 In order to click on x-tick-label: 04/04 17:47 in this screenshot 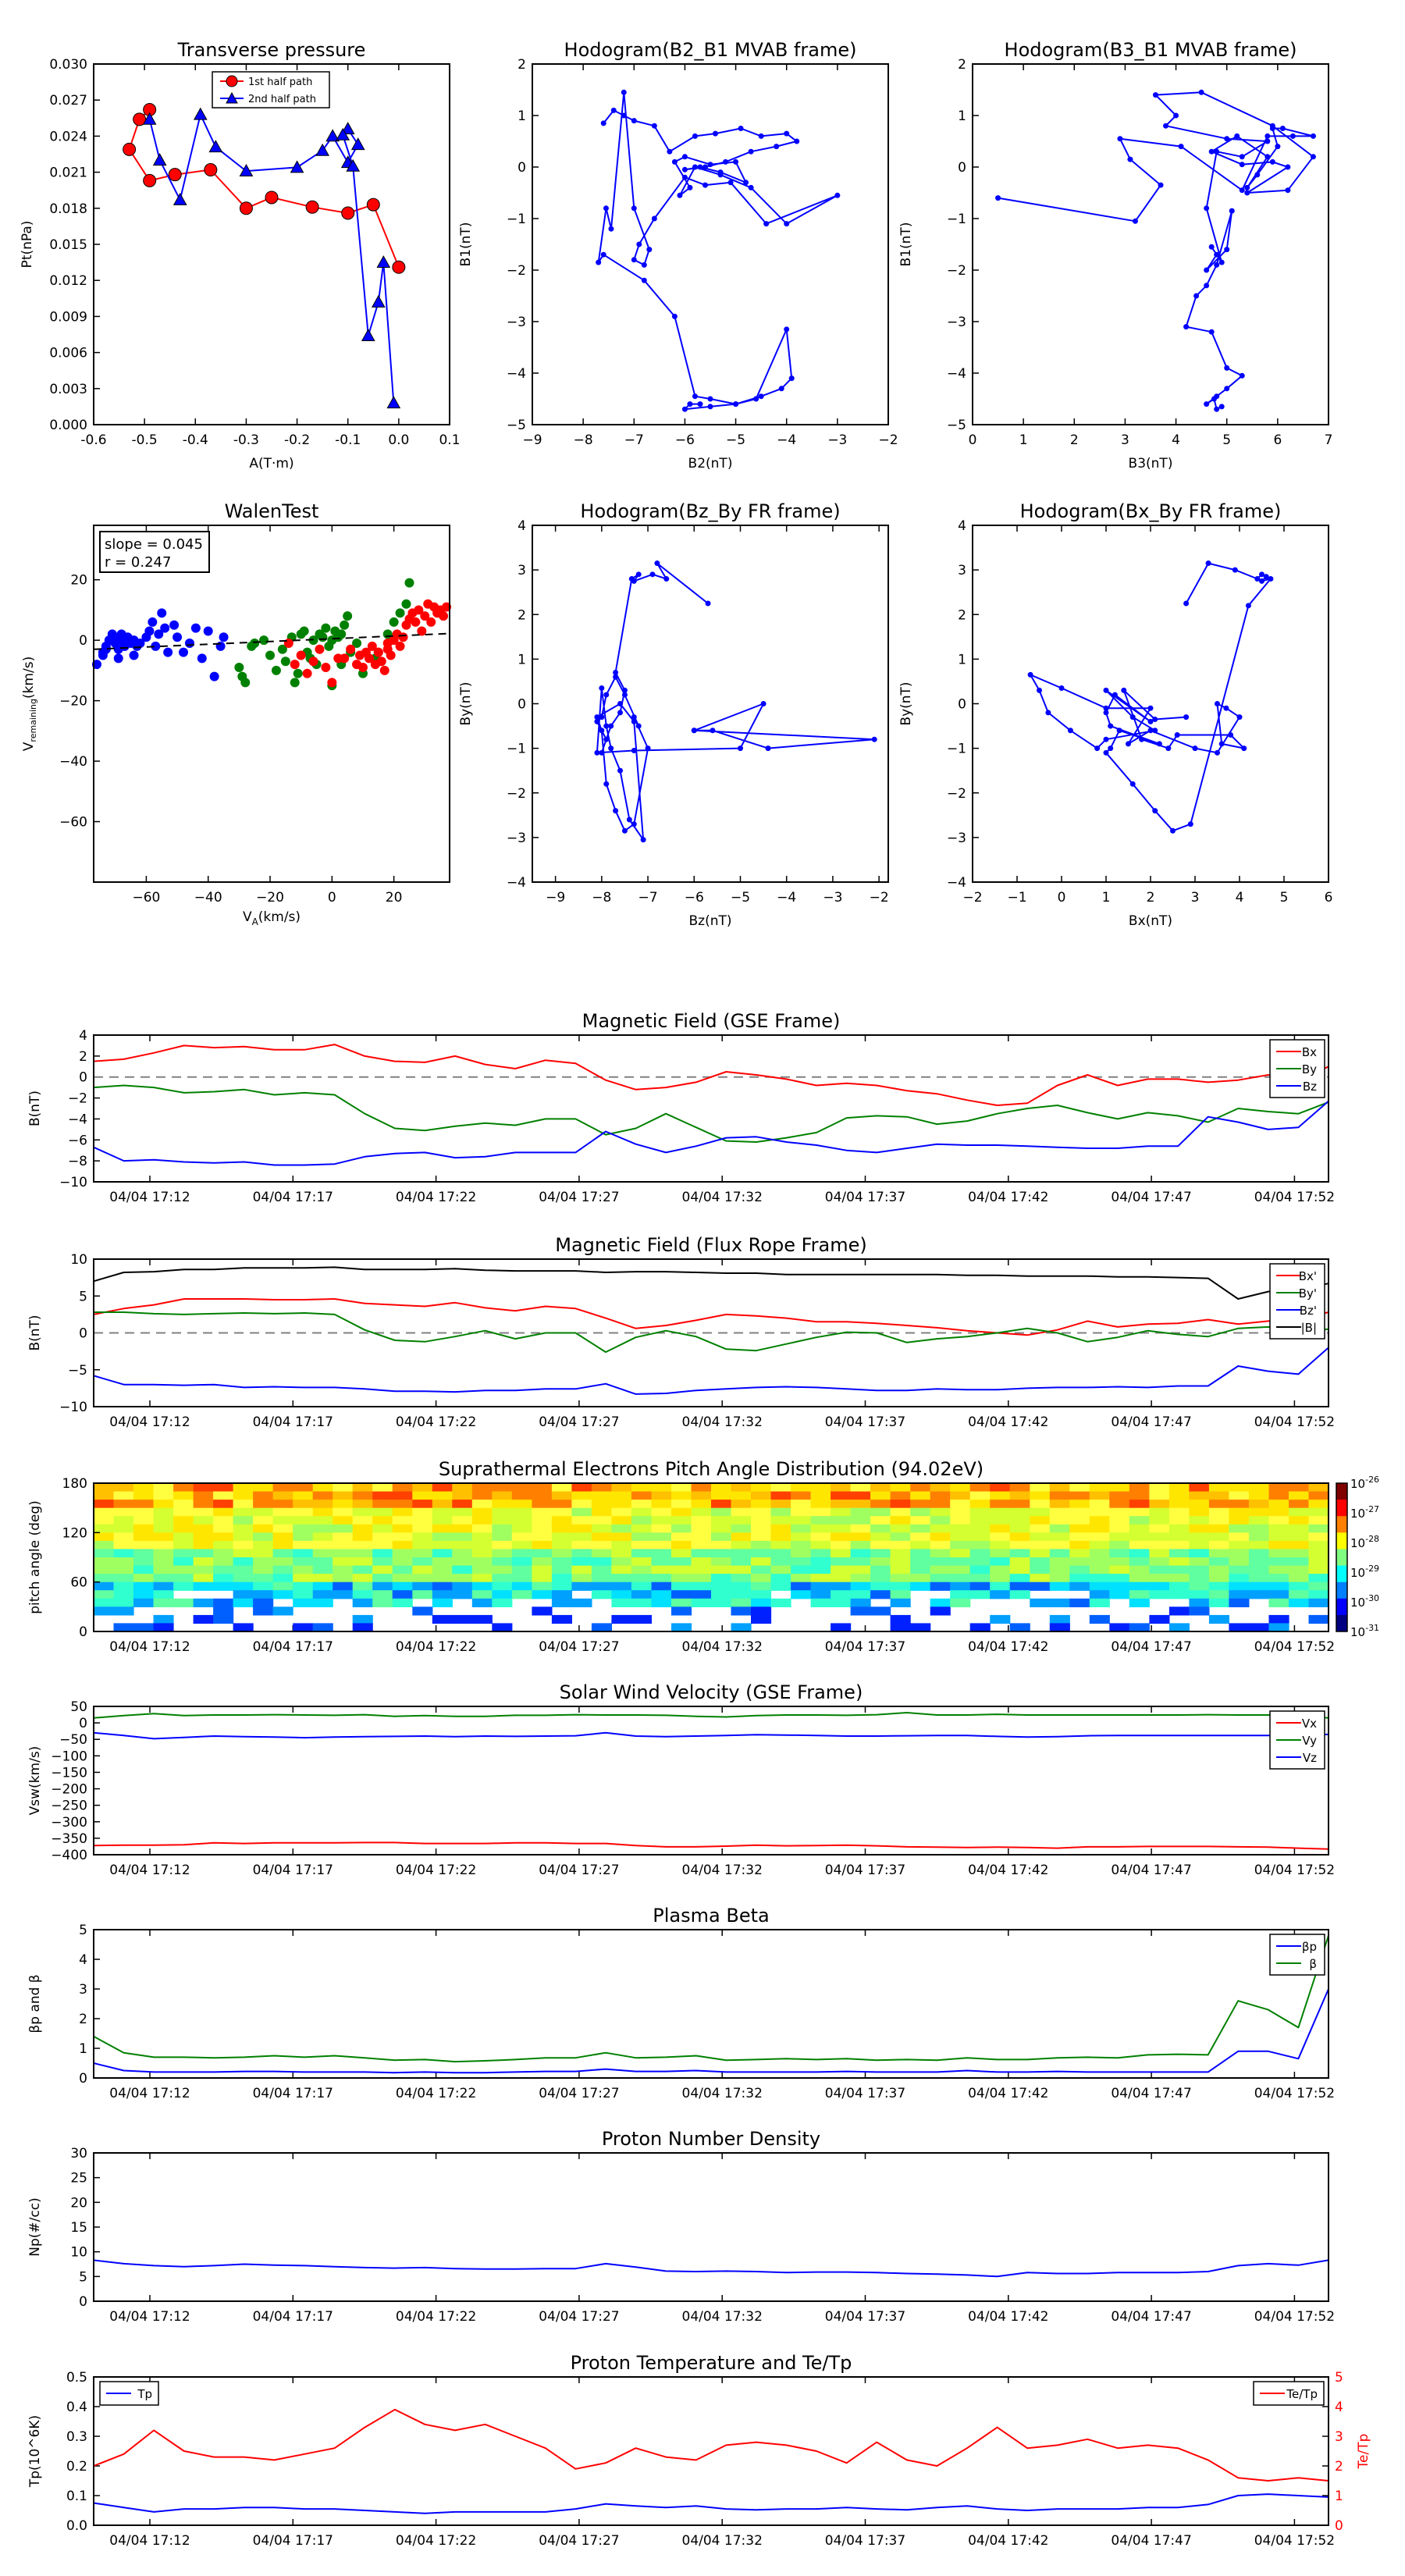, I will do `click(1151, 1647)`.